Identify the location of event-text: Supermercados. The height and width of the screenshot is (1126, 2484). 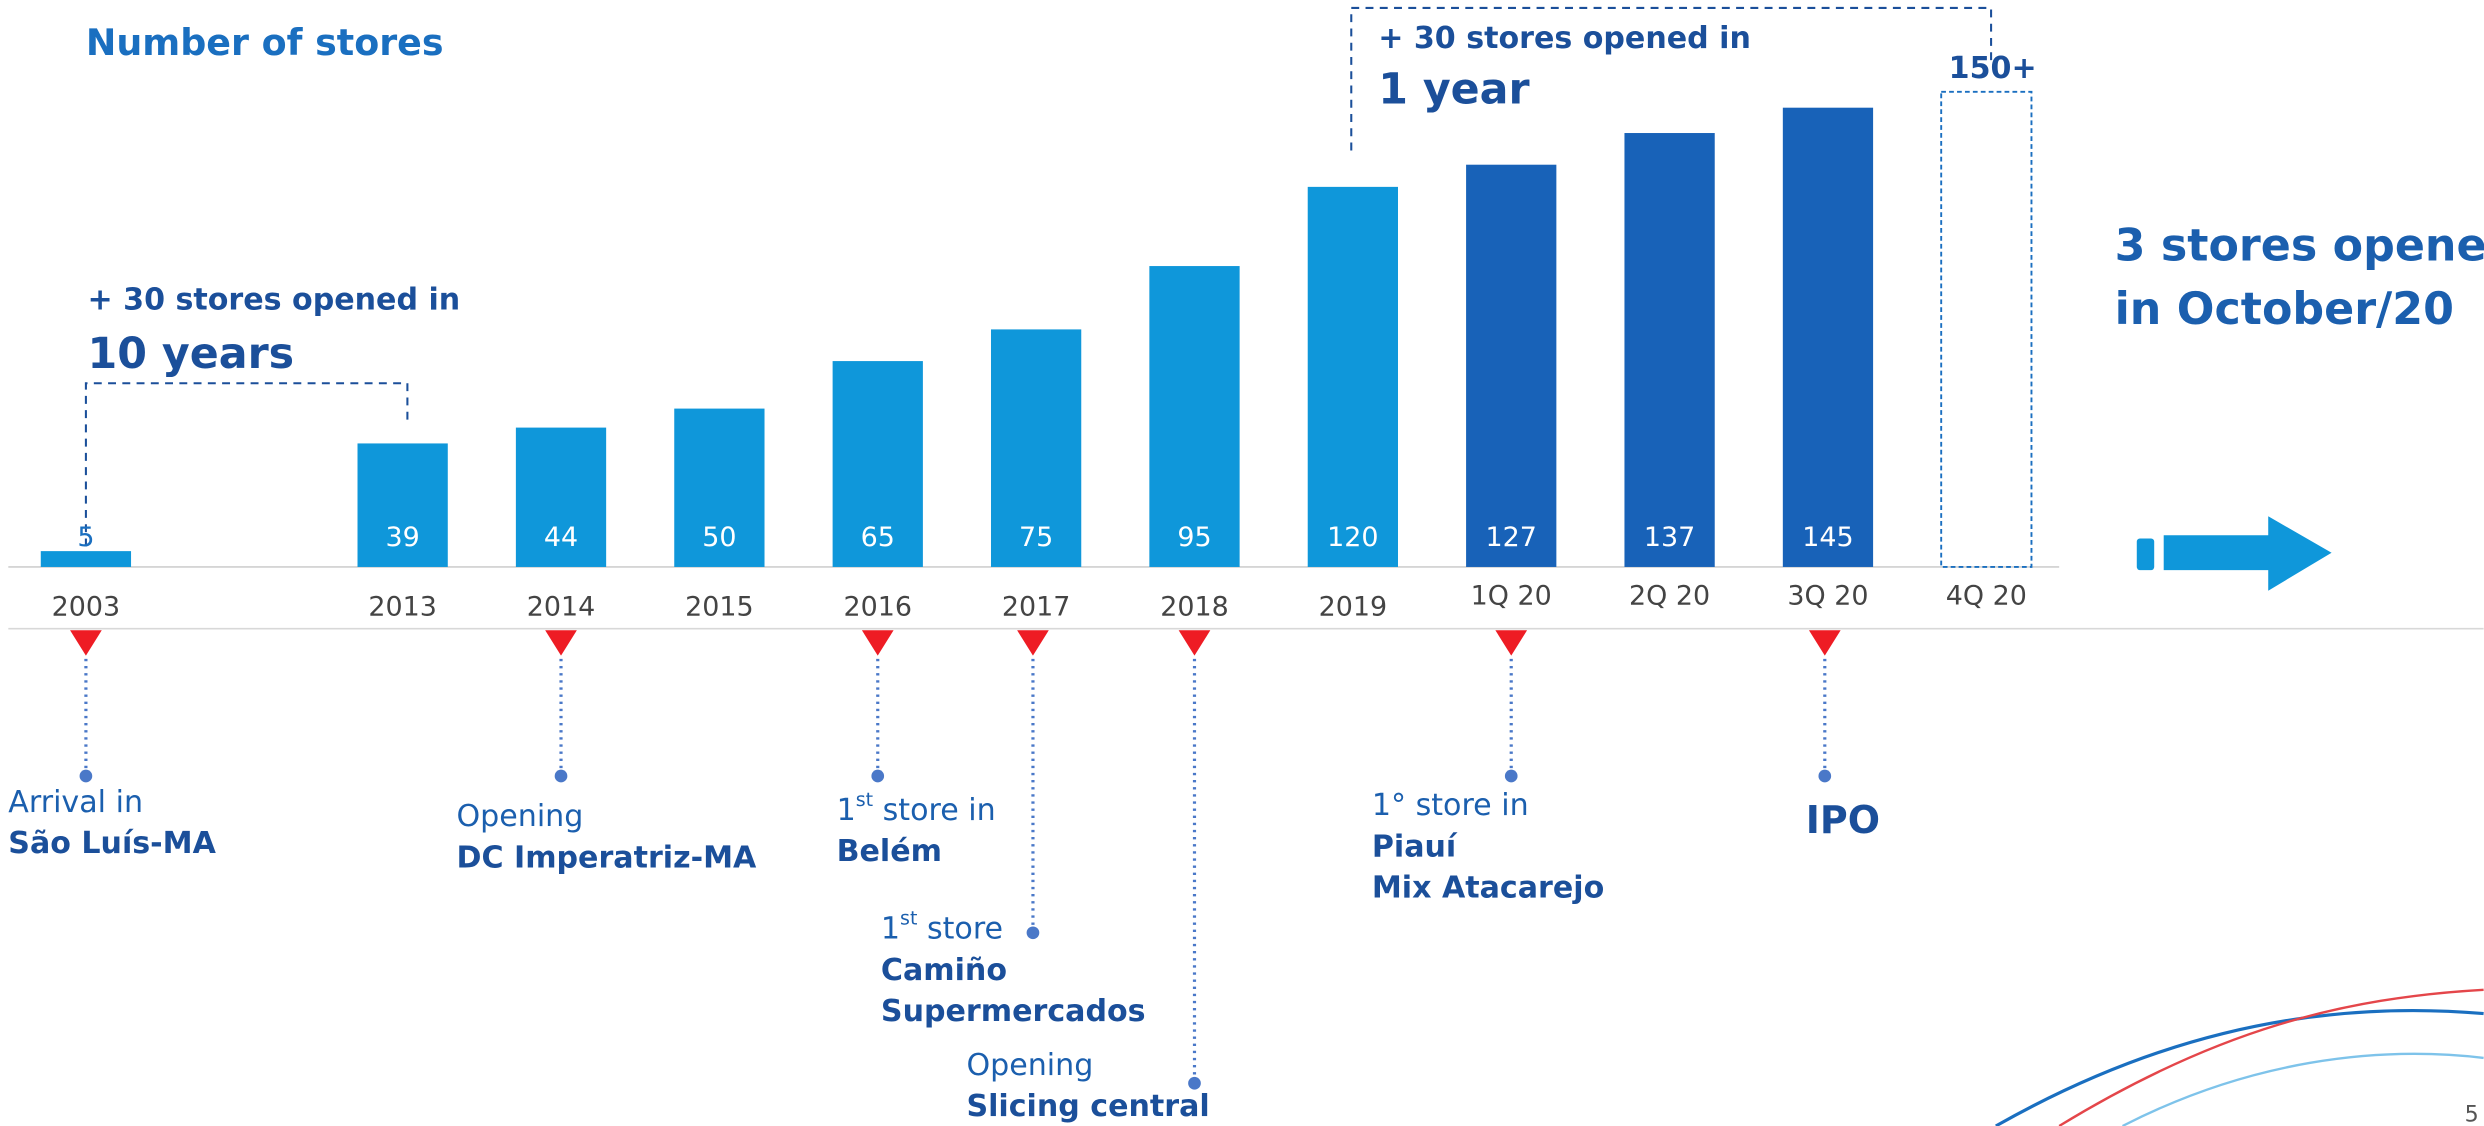
(1013, 1010).